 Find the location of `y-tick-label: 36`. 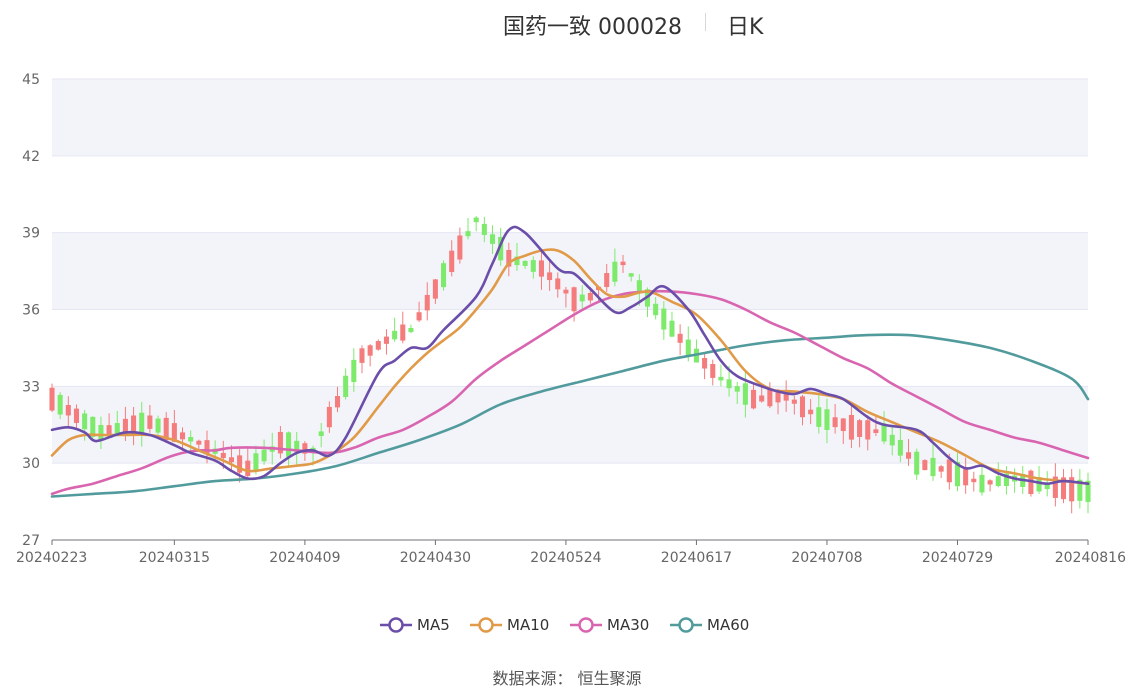

y-tick-label: 36 is located at coordinates (31, 311).